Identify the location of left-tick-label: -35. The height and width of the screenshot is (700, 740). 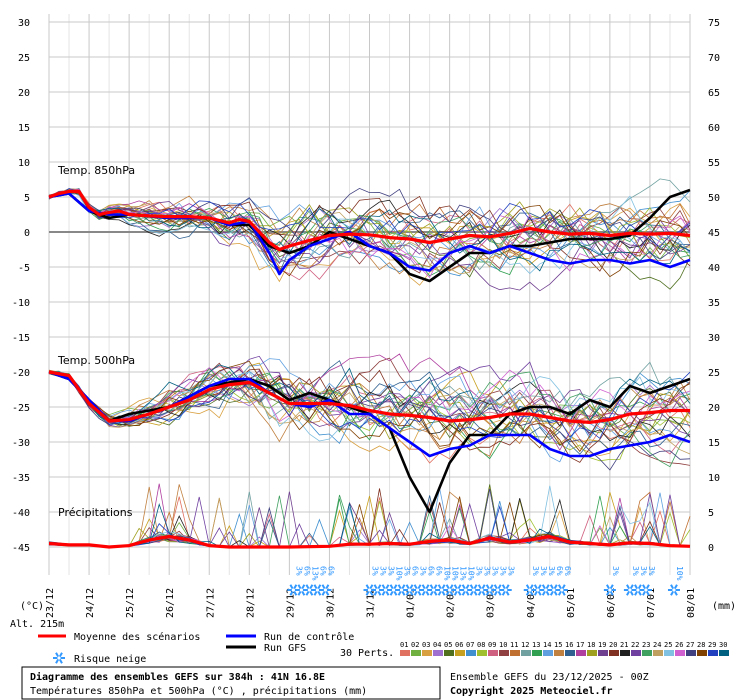
(21, 478).